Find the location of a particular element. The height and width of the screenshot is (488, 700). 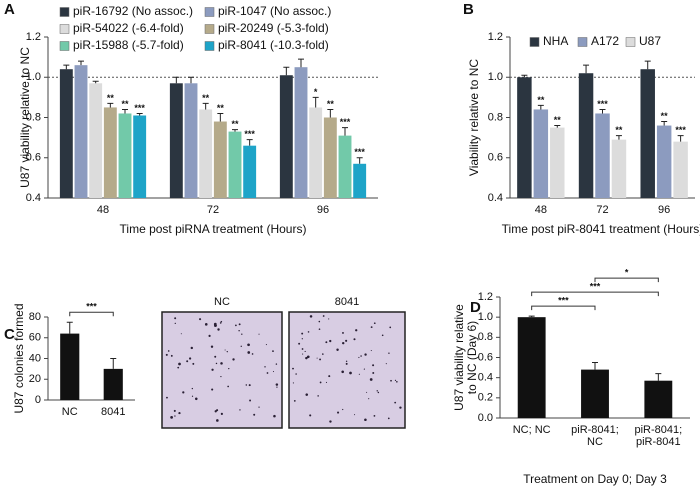

panel-letter: C is located at coordinates (9, 334).